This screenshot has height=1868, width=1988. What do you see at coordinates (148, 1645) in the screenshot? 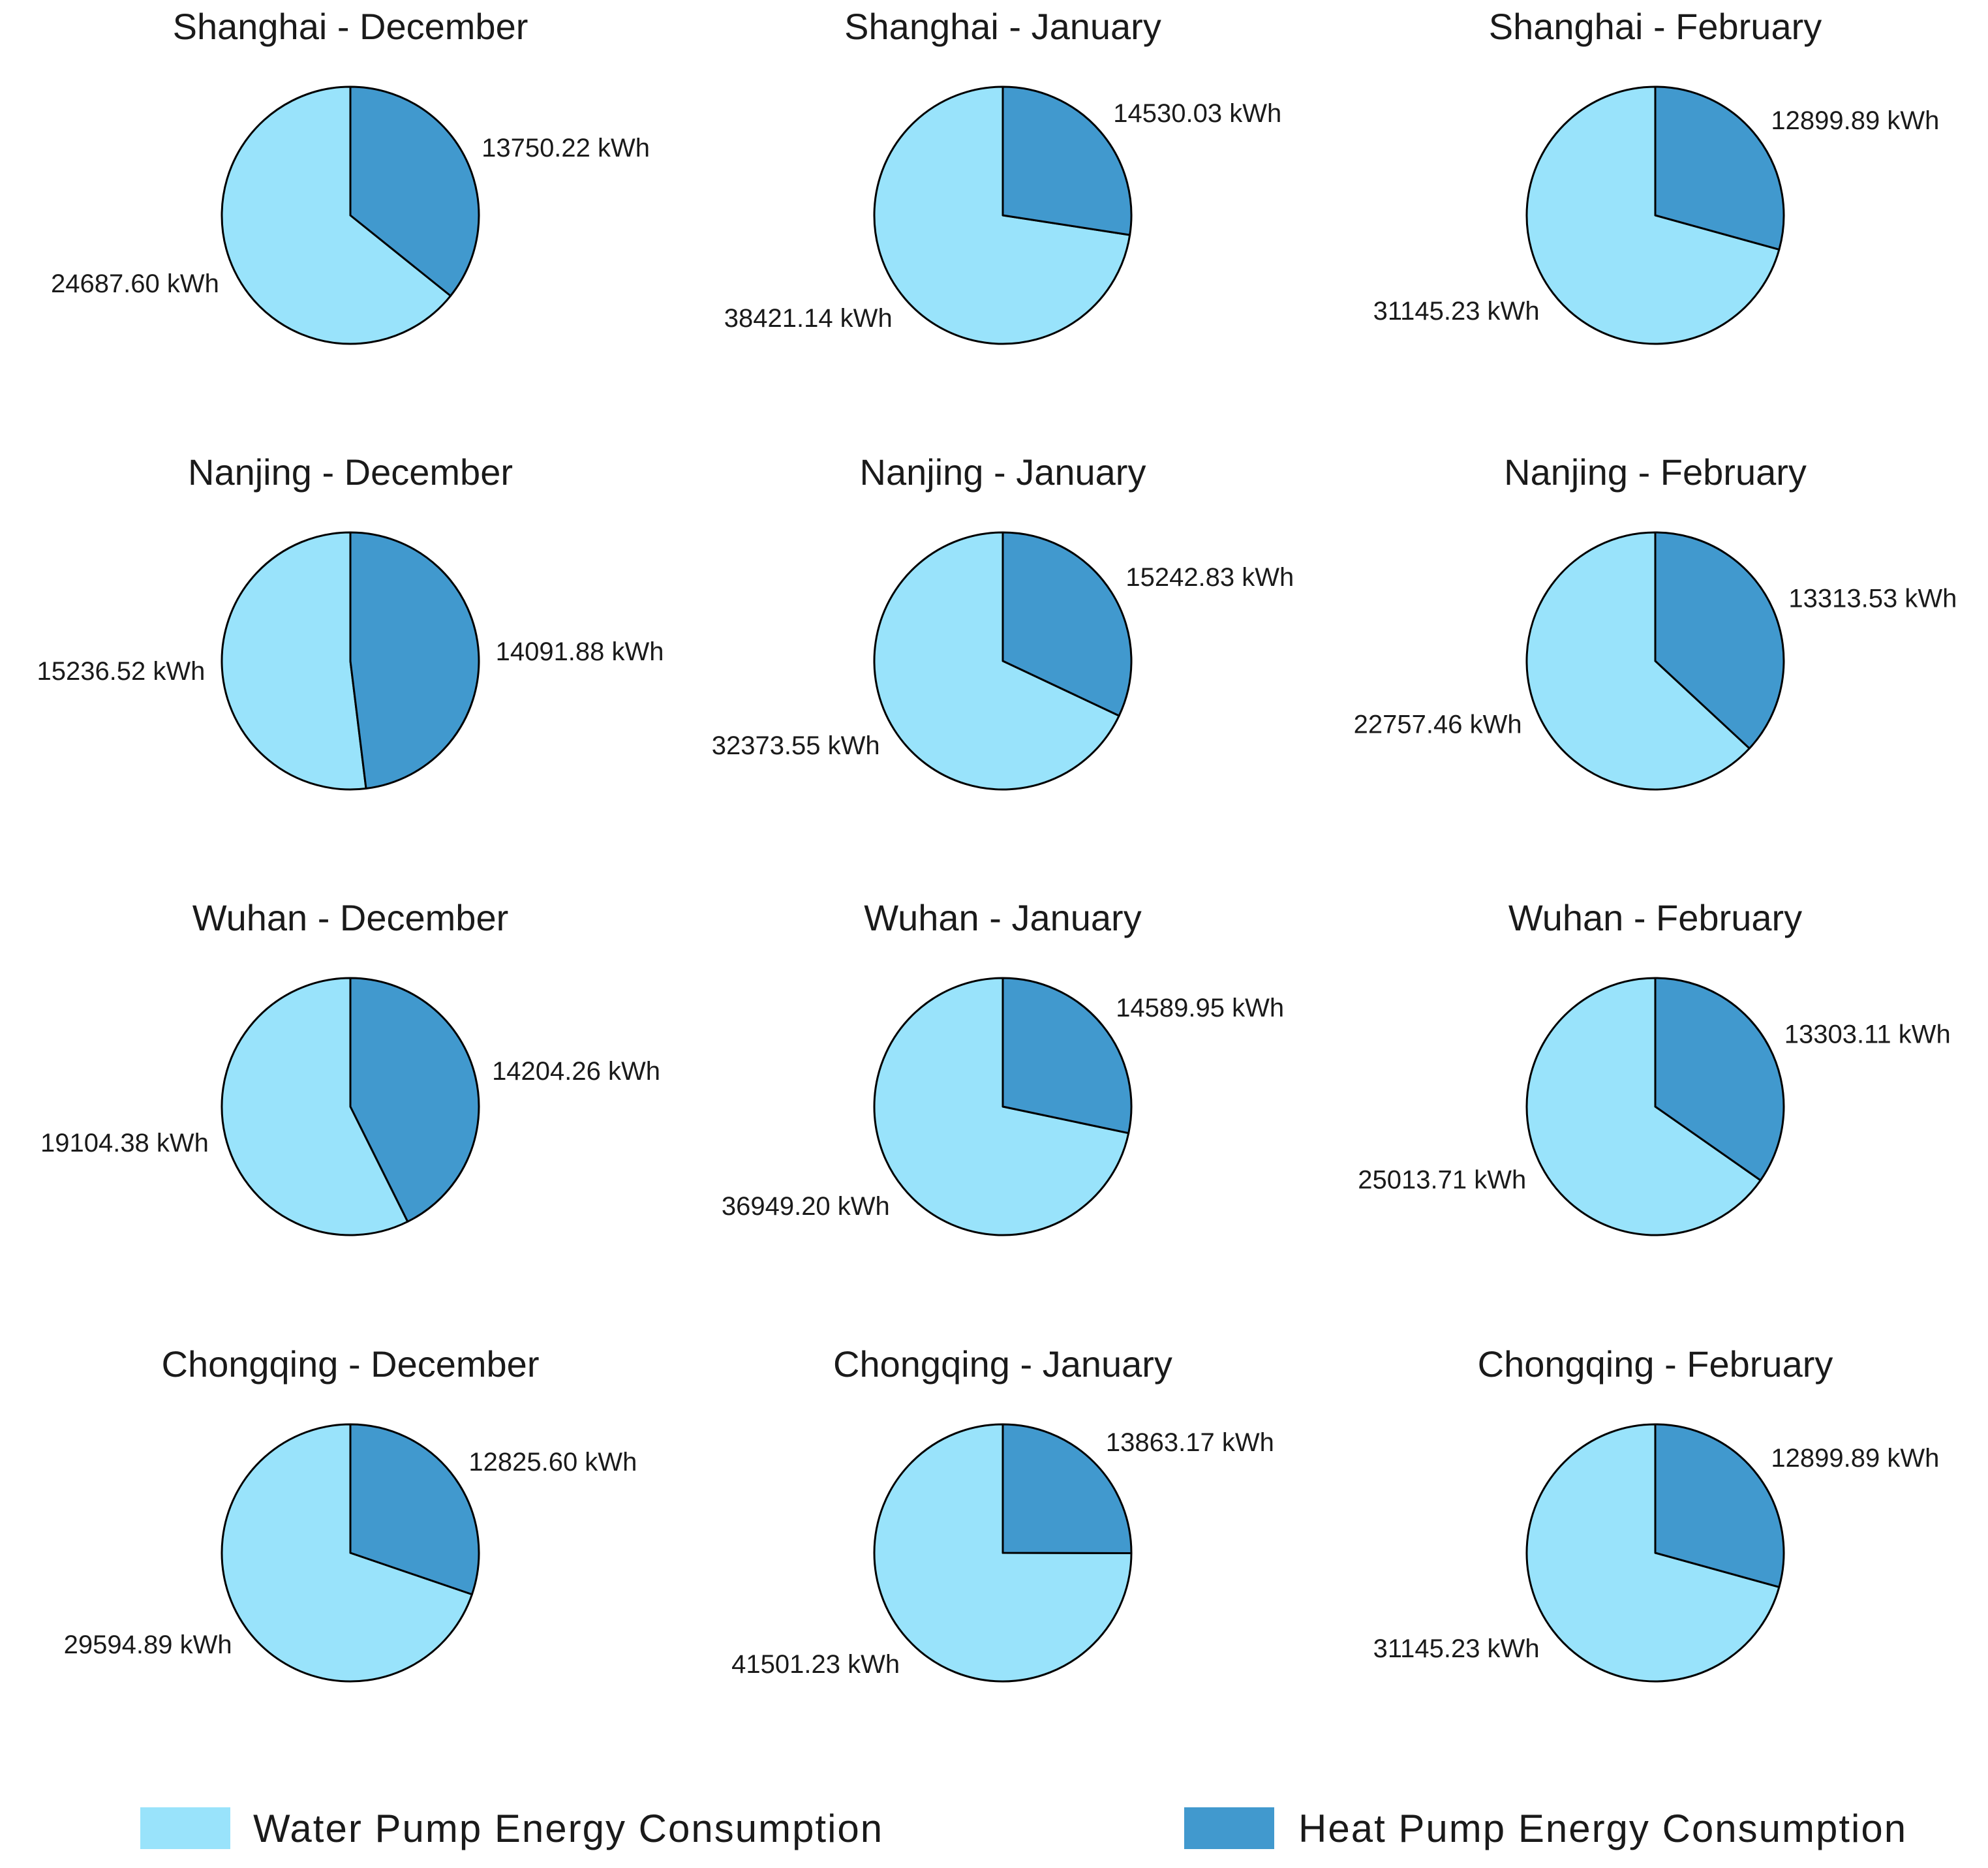
I see `water-pump-value-label: 29594.89 kWh` at bounding box center [148, 1645].